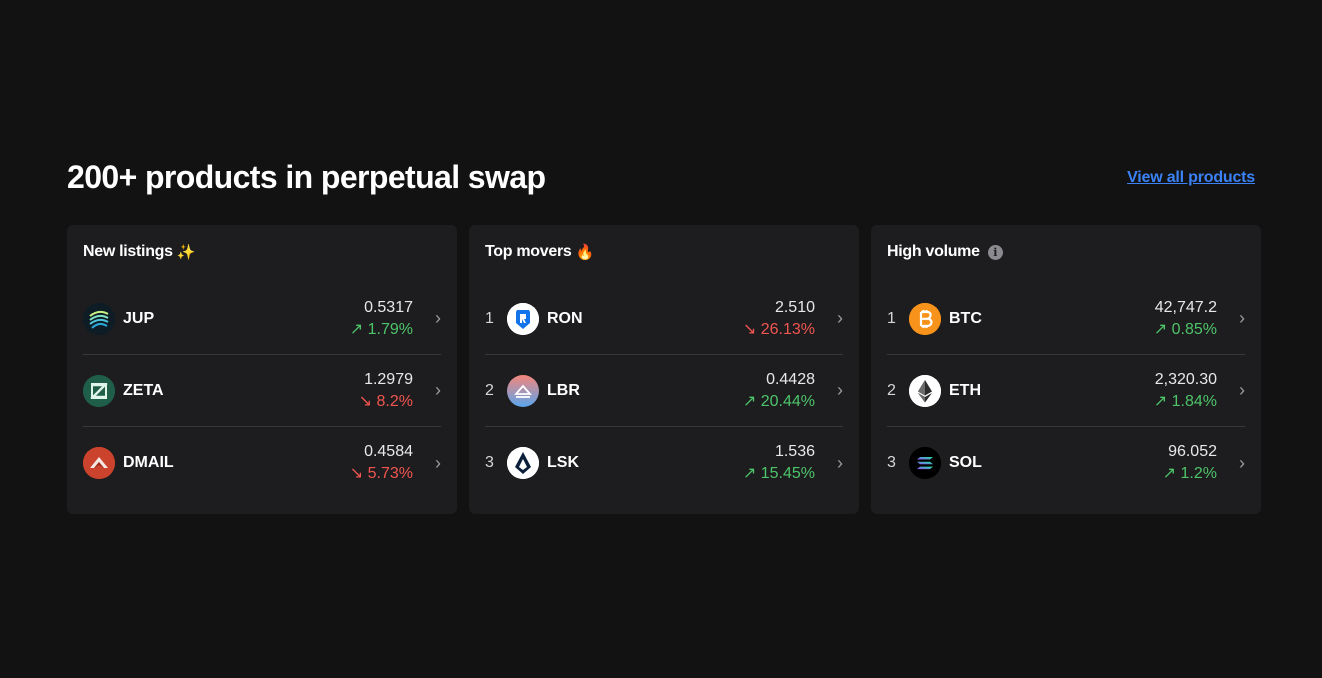 The image size is (1322, 678). Describe the element at coordinates (925, 318) in the screenshot. I see `btc-logo-icon` at that location.